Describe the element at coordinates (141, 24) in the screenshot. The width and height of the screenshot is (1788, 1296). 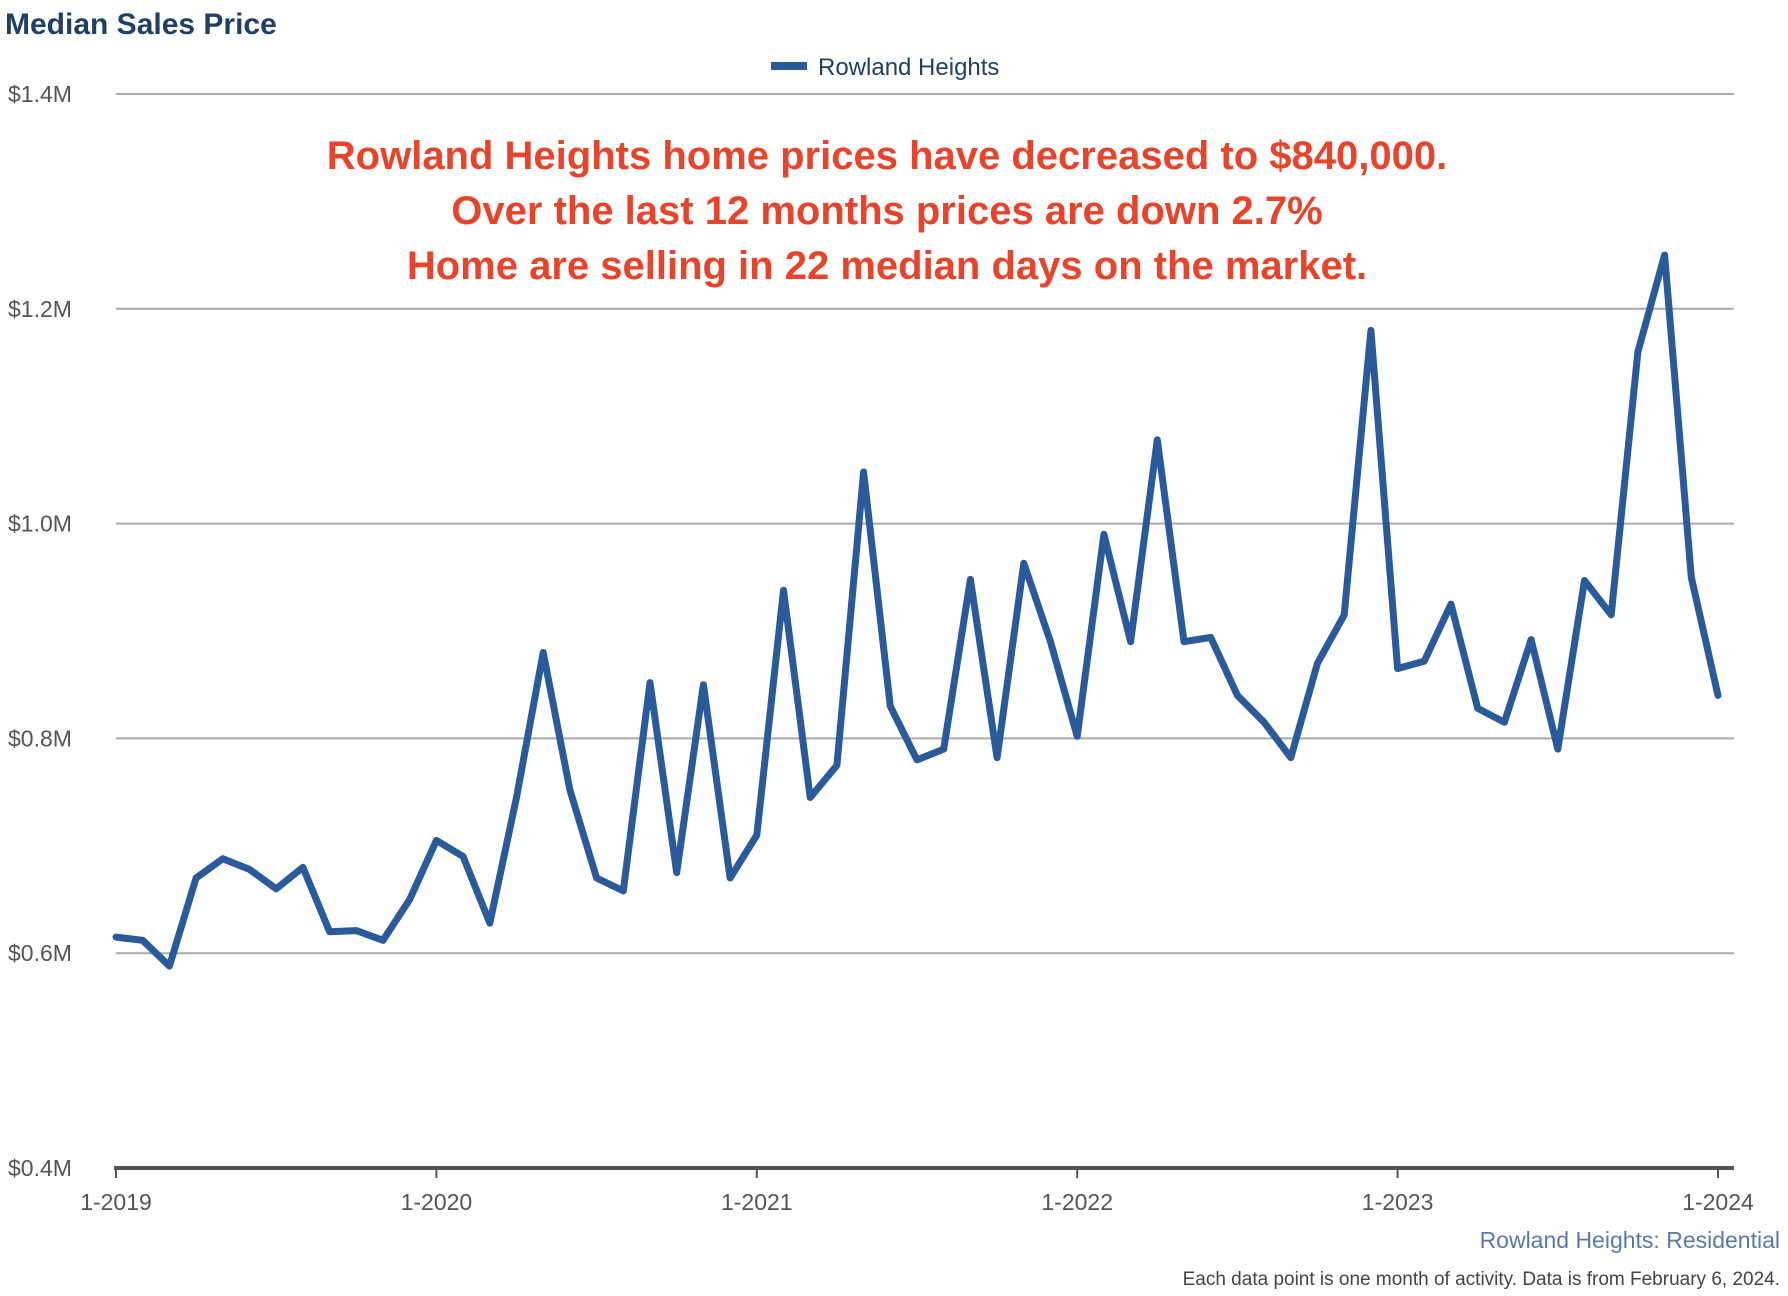
I see `chart-title: Median Sales Price` at that location.